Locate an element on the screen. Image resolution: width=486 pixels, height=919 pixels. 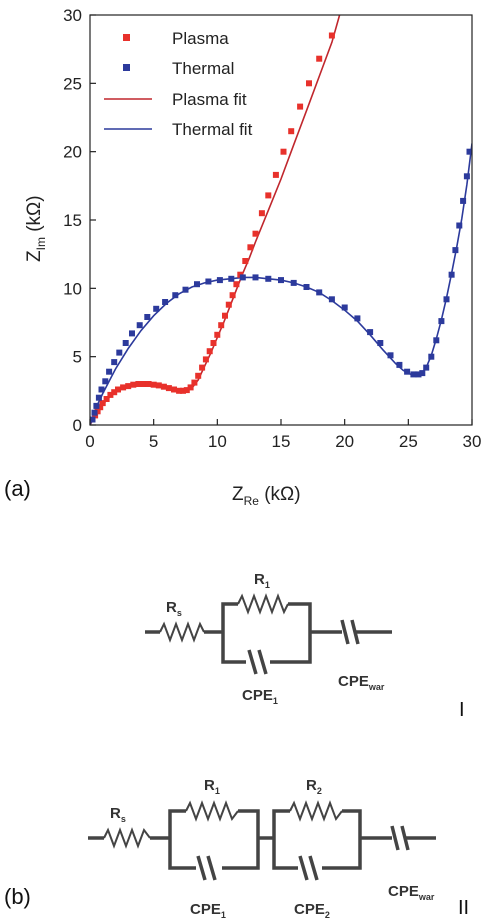
legend-label-plasma: Plasma is located at coordinates (200, 38).